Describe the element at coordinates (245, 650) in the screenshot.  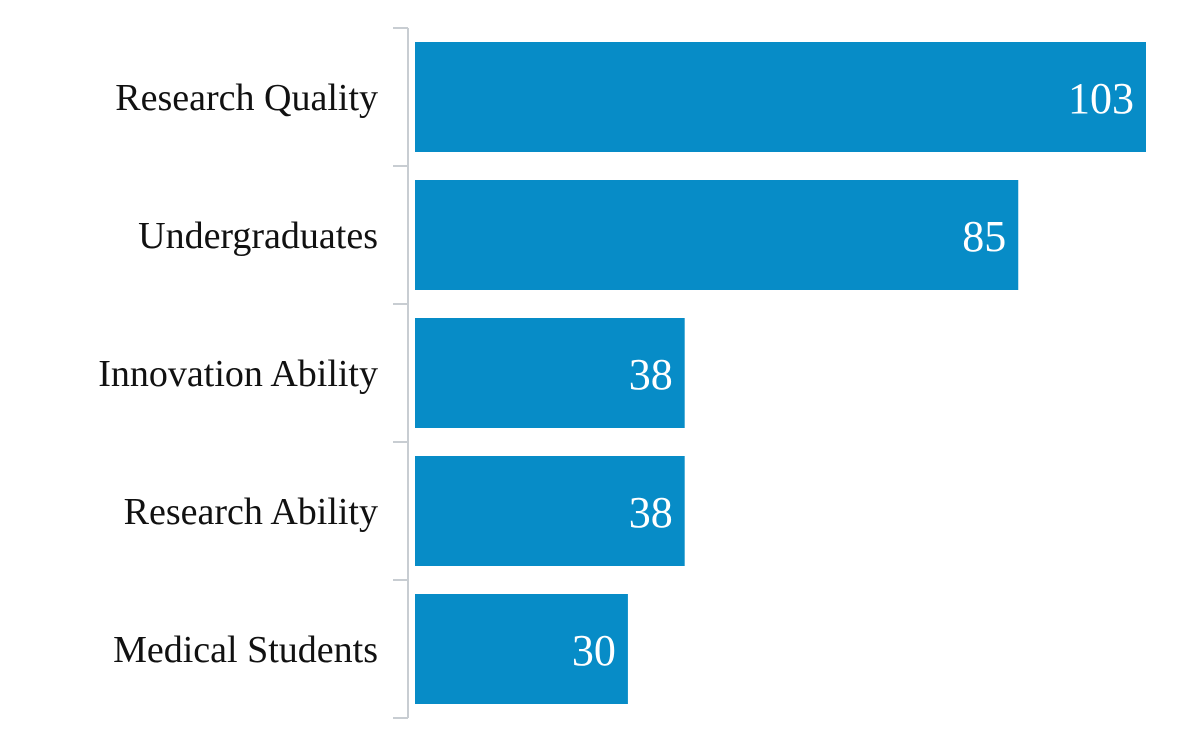
I see `category-label: Medical Students` at that location.